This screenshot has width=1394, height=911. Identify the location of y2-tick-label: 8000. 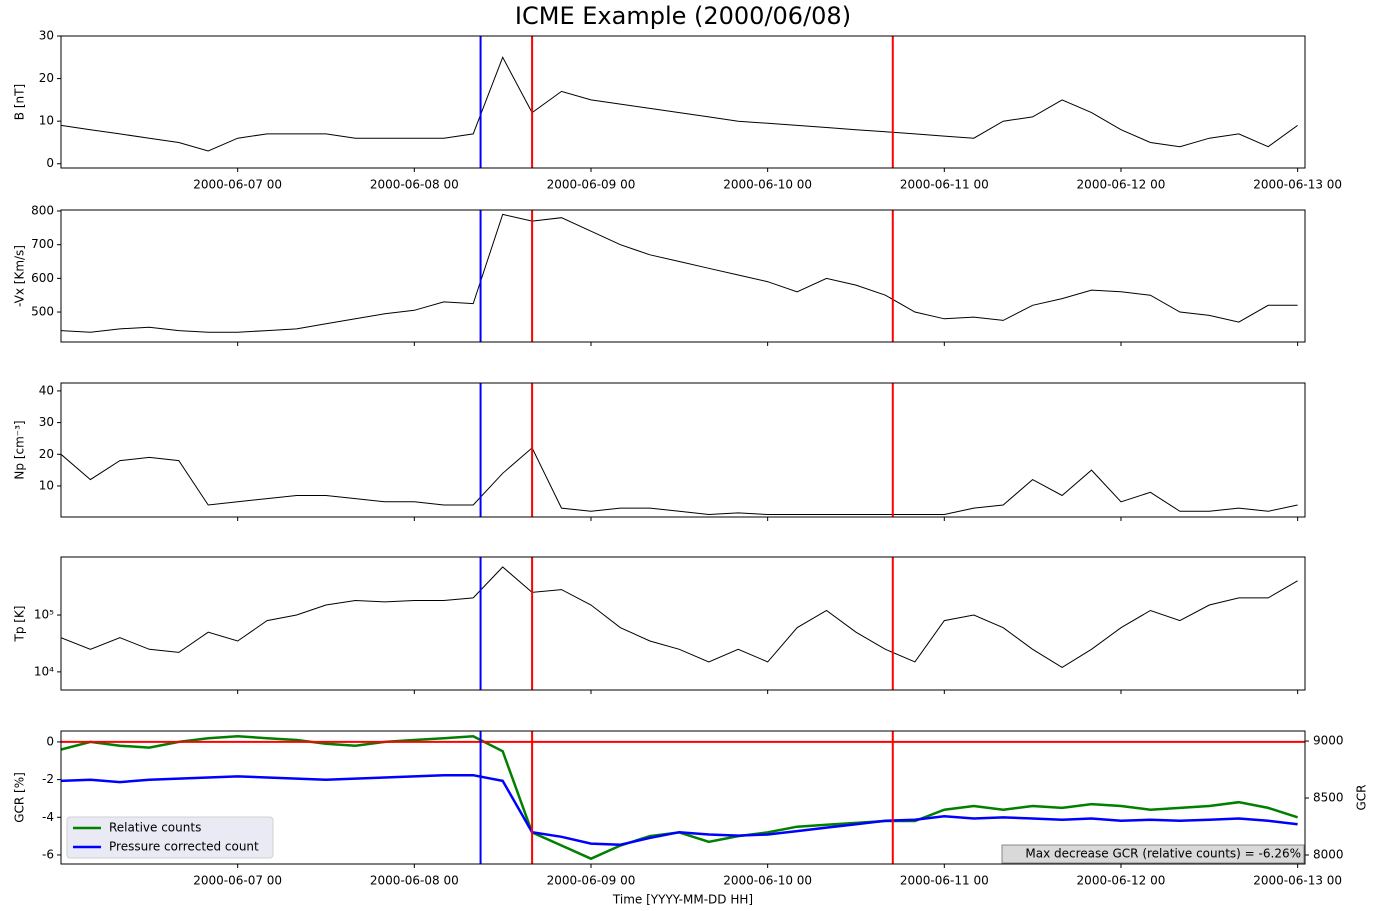
(1328, 854).